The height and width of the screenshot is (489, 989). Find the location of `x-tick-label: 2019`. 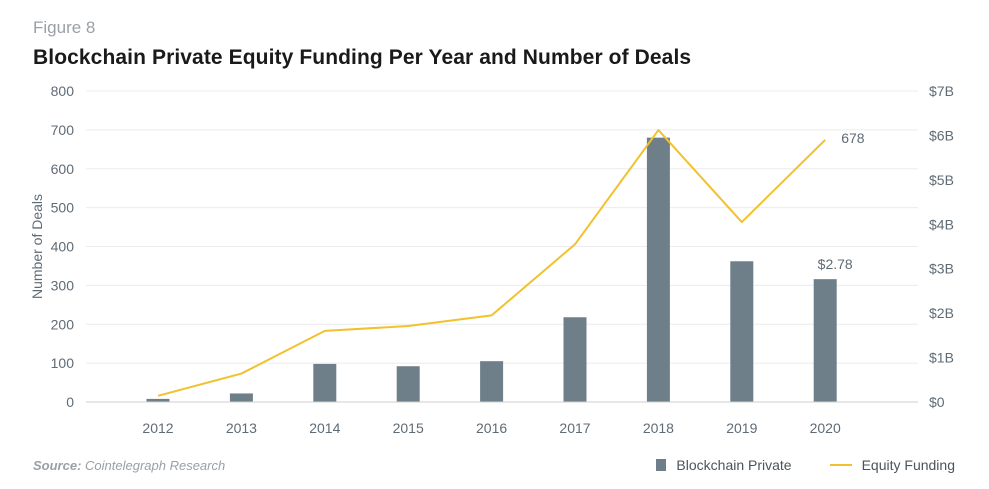

x-tick-label: 2019 is located at coordinates (741, 428).